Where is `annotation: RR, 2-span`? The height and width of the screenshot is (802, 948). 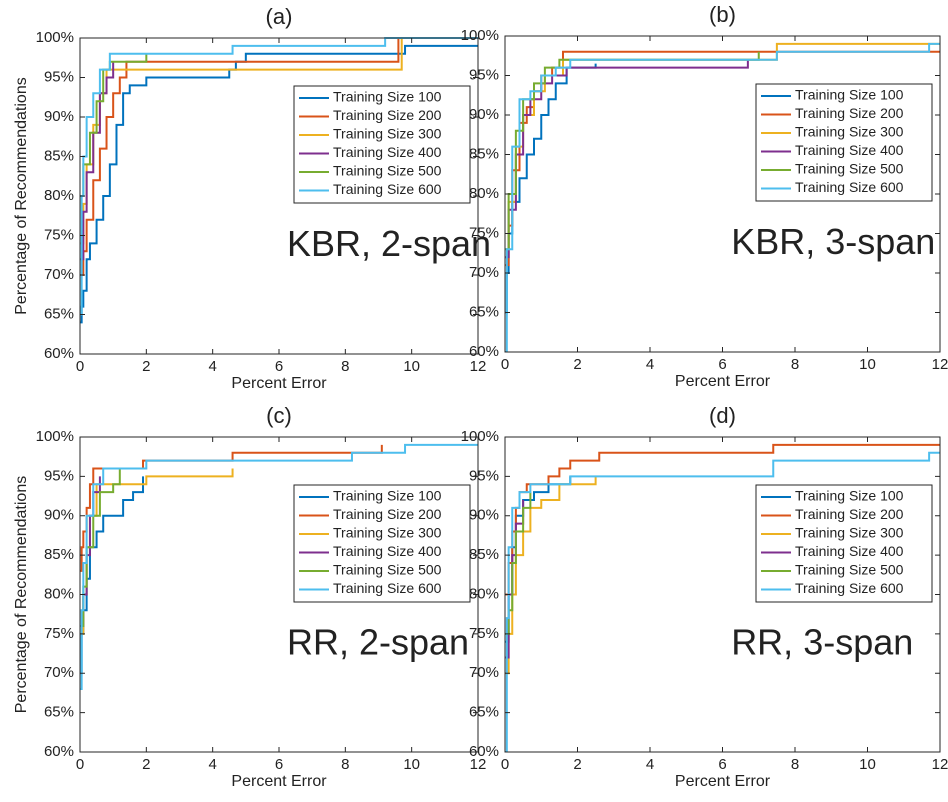
annotation: RR, 2-span is located at coordinates (378, 641).